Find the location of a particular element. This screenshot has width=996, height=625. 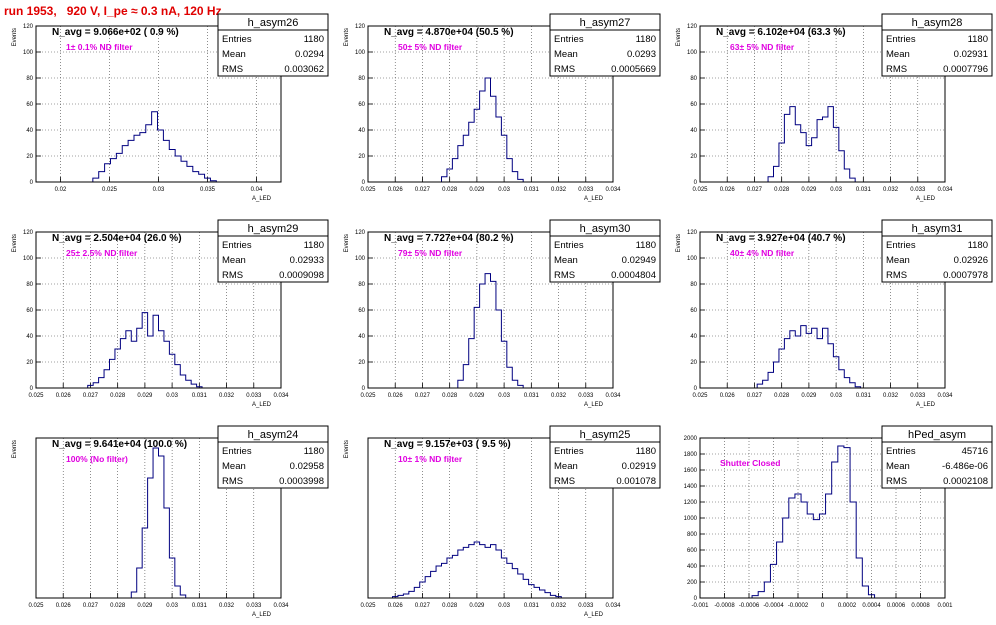

filter-note: 79± 5% ND filter is located at coordinates (430, 253).